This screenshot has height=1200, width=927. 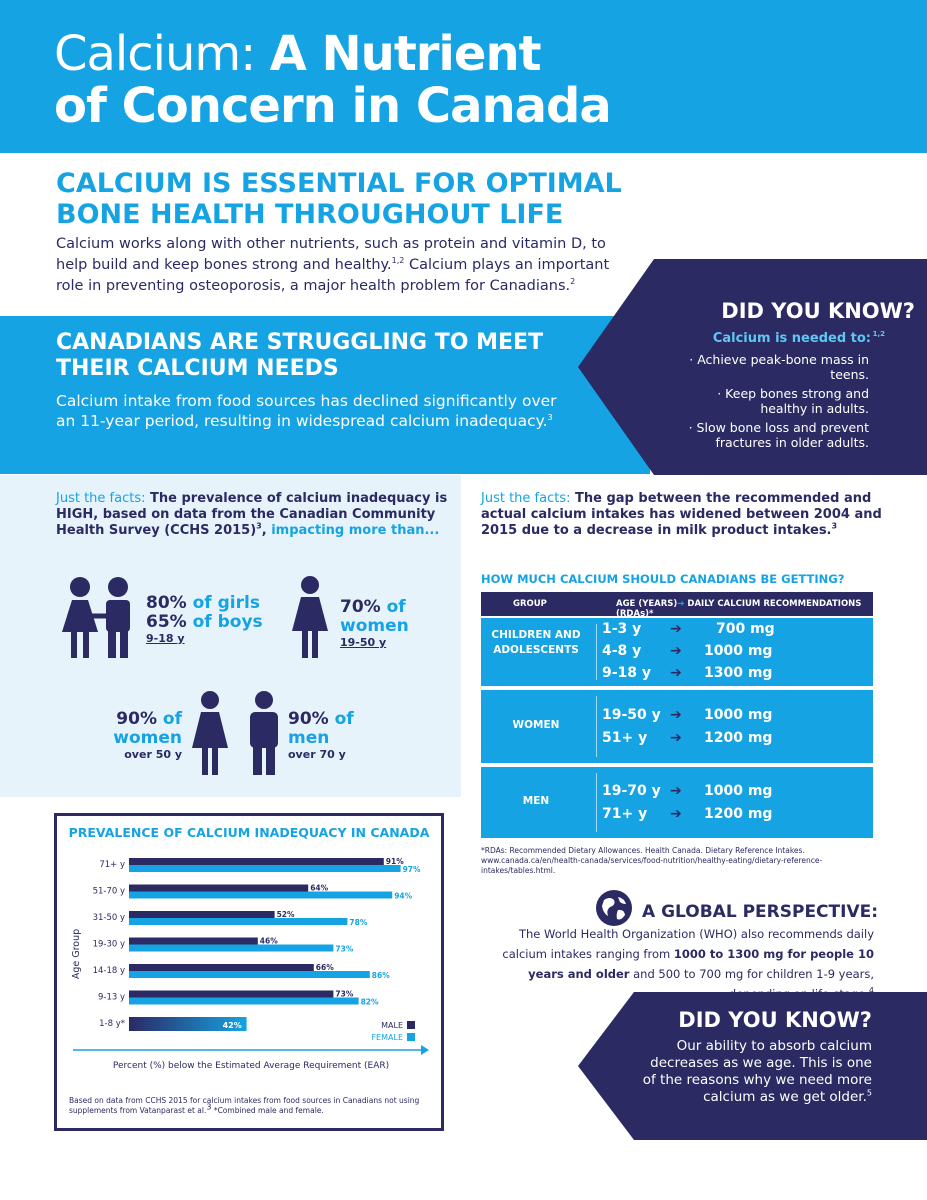 What do you see at coordinates (412, 869) in the screenshot?
I see `bar-label-female: 97%` at bounding box center [412, 869].